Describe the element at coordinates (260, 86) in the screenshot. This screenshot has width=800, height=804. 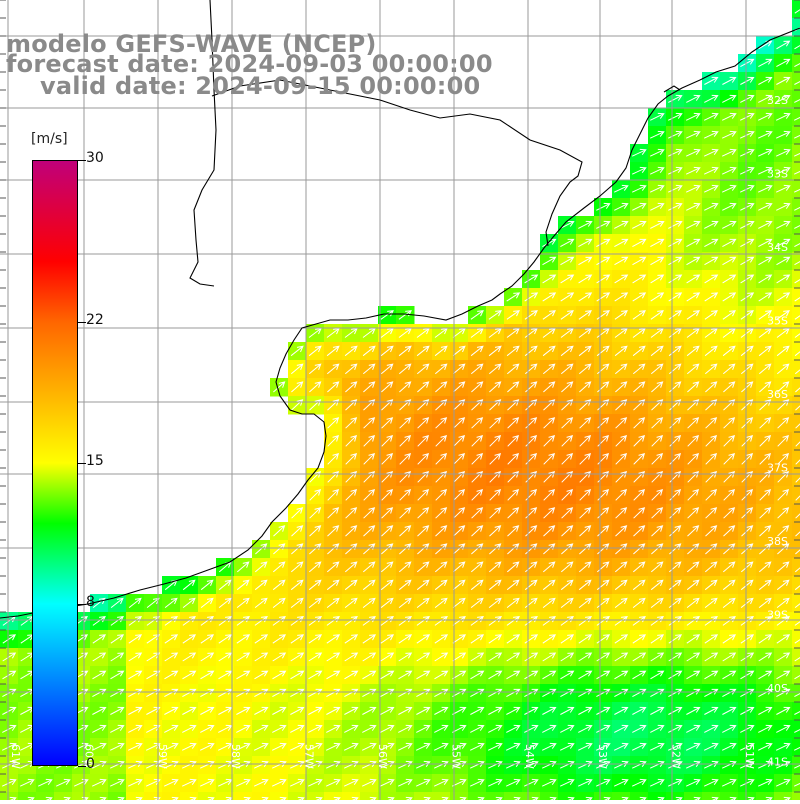
I see `valid-date: valid date: 2024-09-15 00:00:00` at that location.